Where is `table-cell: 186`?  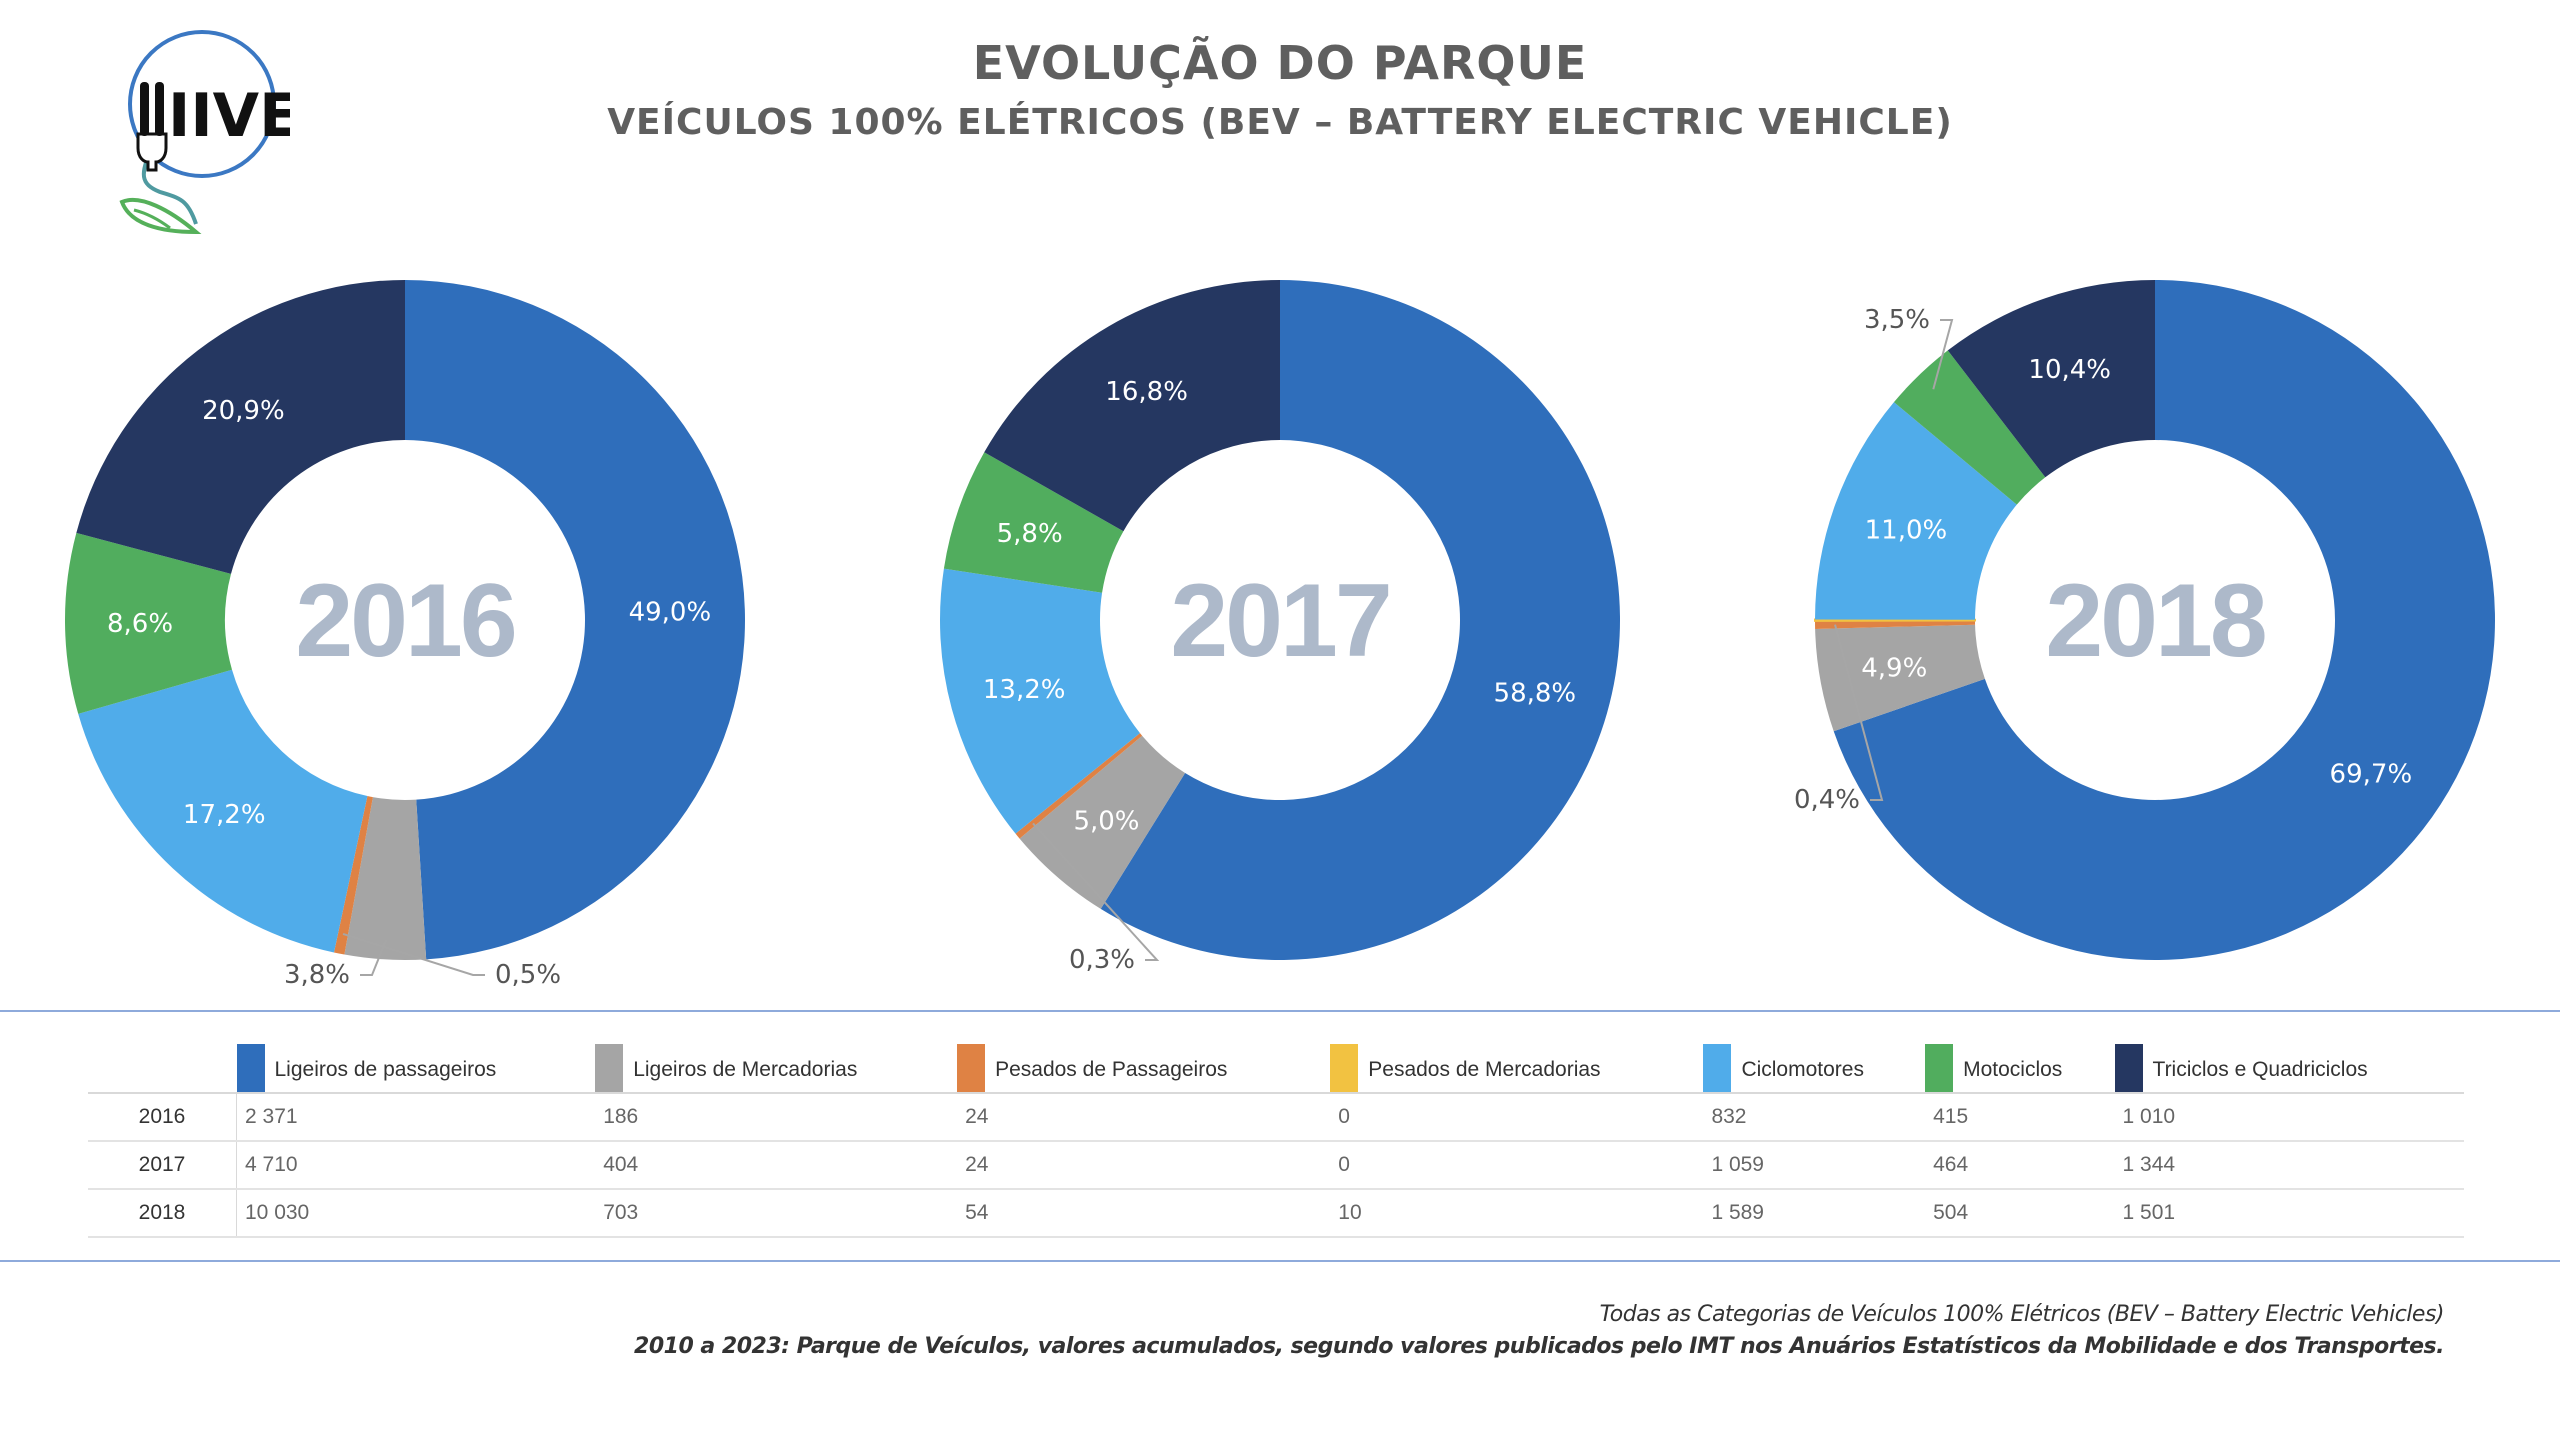
table-cell: 186 is located at coordinates (776, 1117).